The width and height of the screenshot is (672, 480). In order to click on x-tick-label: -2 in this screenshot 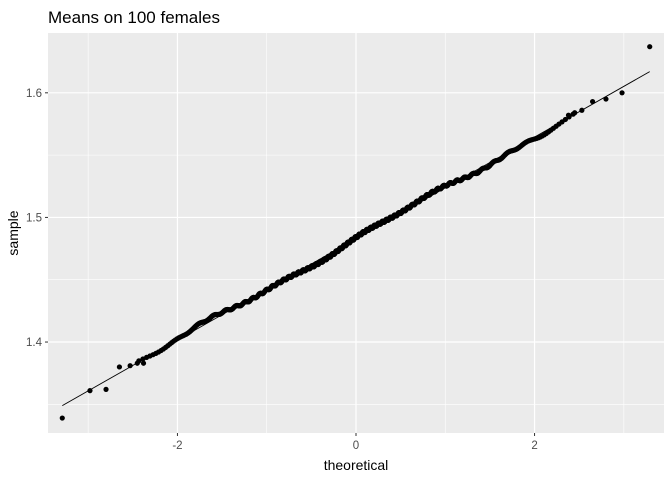, I will do `click(177, 446)`.